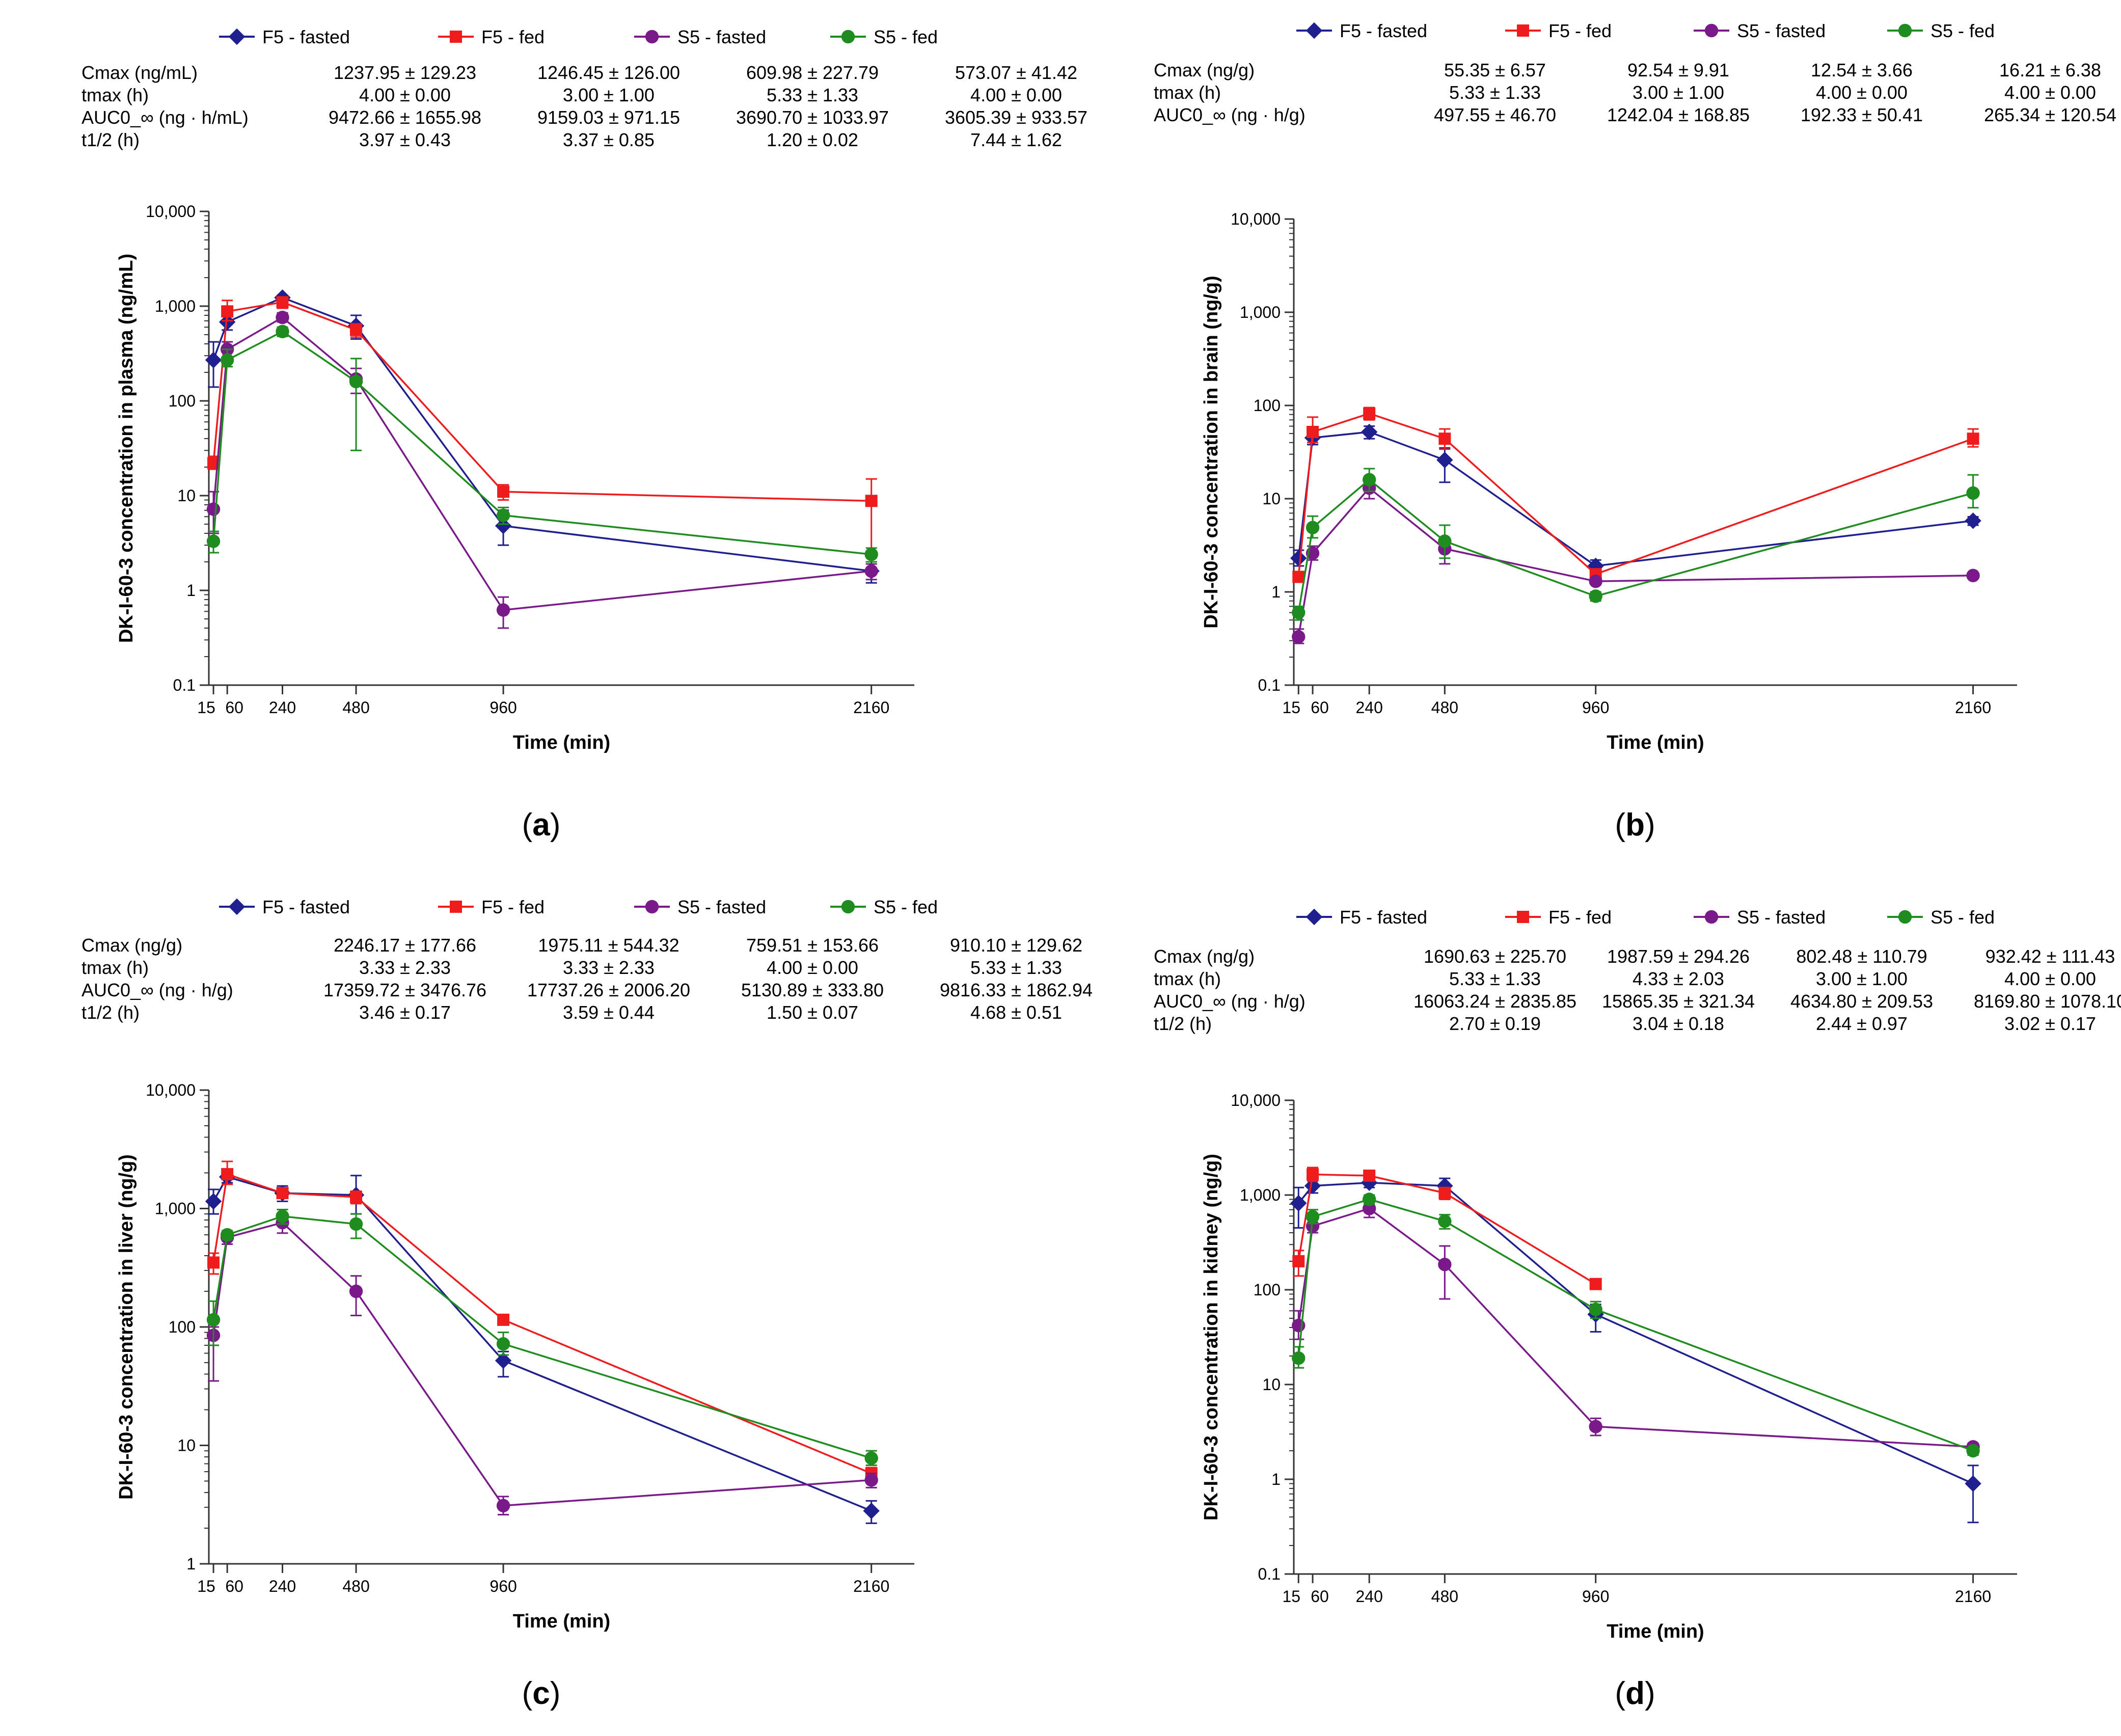 This screenshot has height=1736, width=2121. I want to click on stats-value: 4.00 ± 0.00, so click(405, 95).